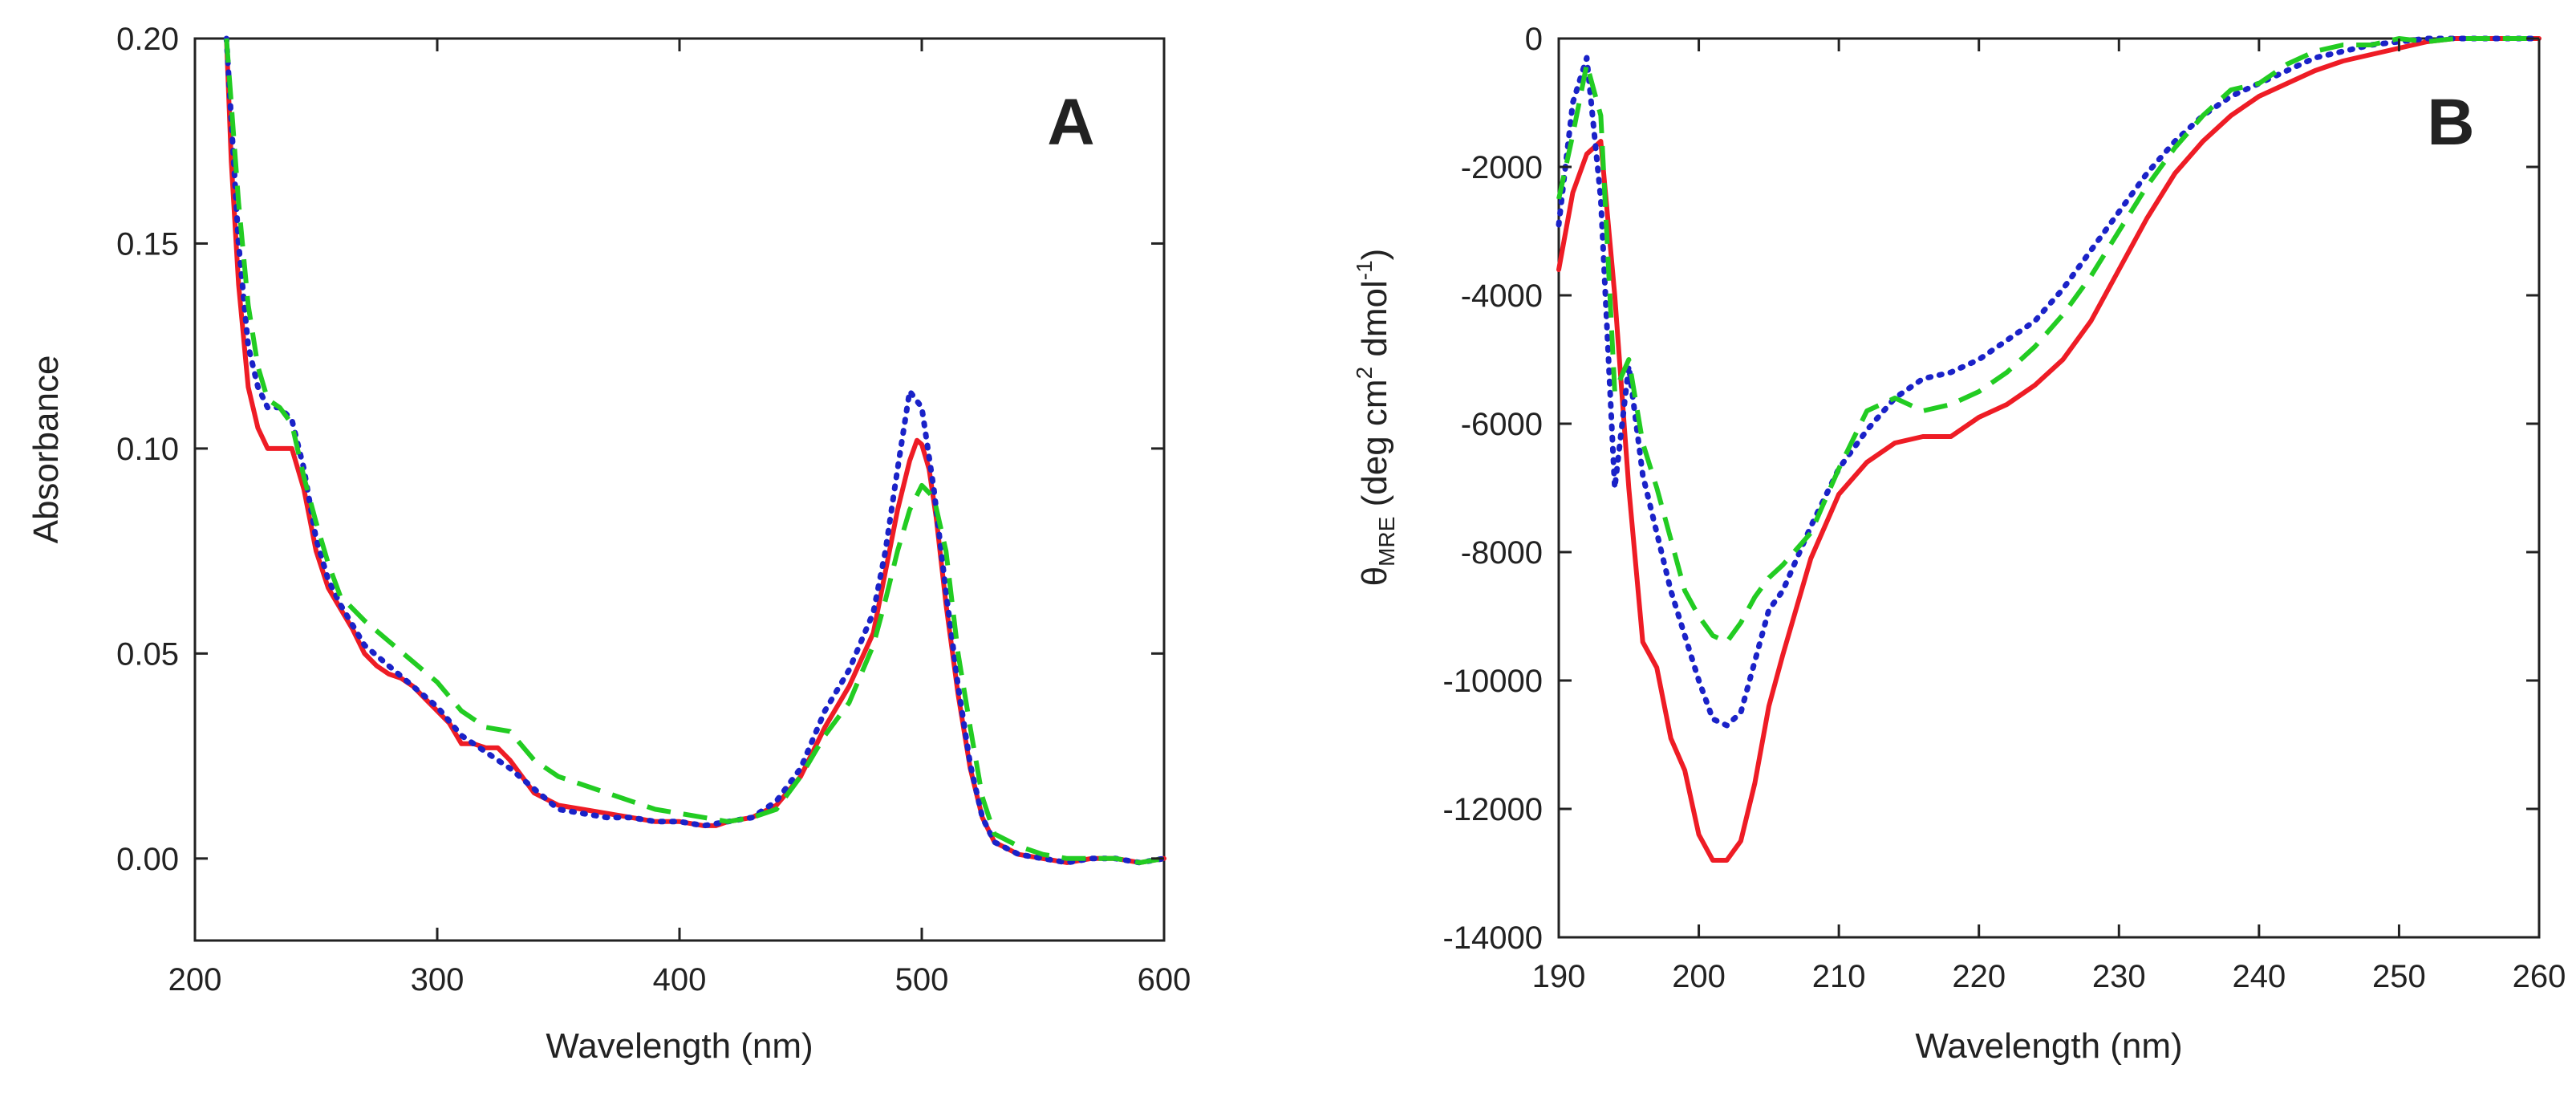  I want to click on panel-b-y-axis-theta: θ, so click(1374, 576).